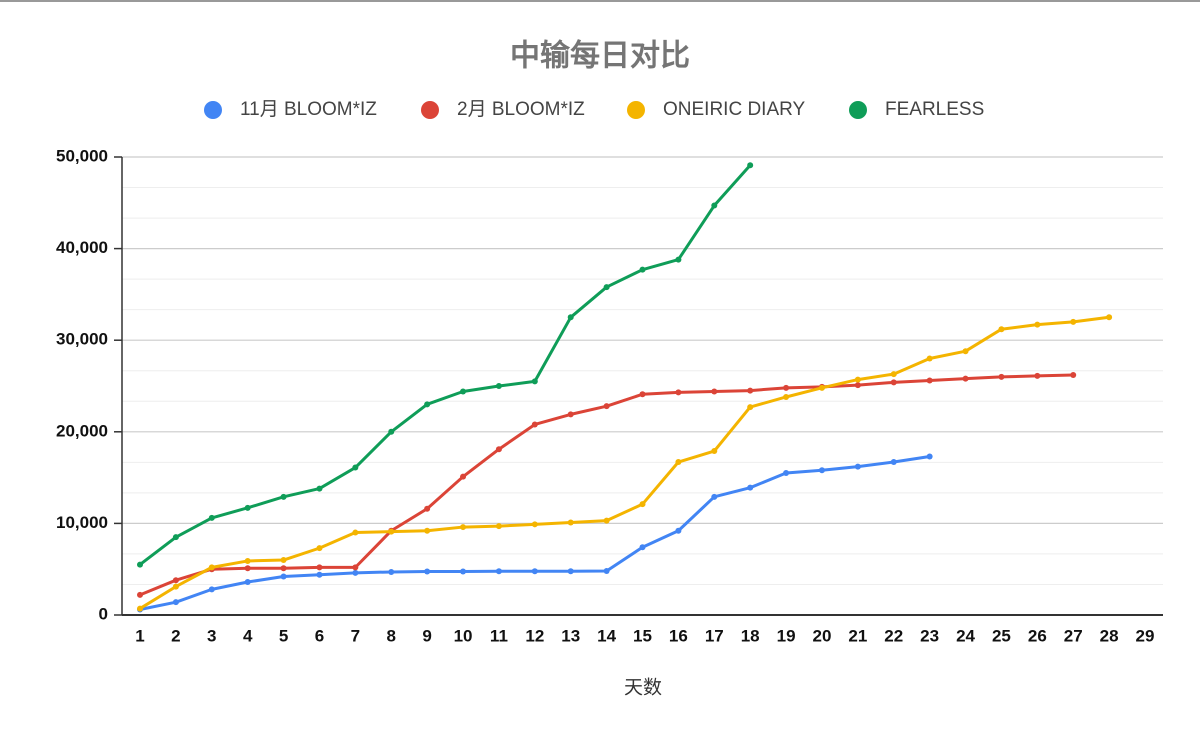  Describe the element at coordinates (283, 635) in the screenshot. I see `x-tick-label: 5` at that location.